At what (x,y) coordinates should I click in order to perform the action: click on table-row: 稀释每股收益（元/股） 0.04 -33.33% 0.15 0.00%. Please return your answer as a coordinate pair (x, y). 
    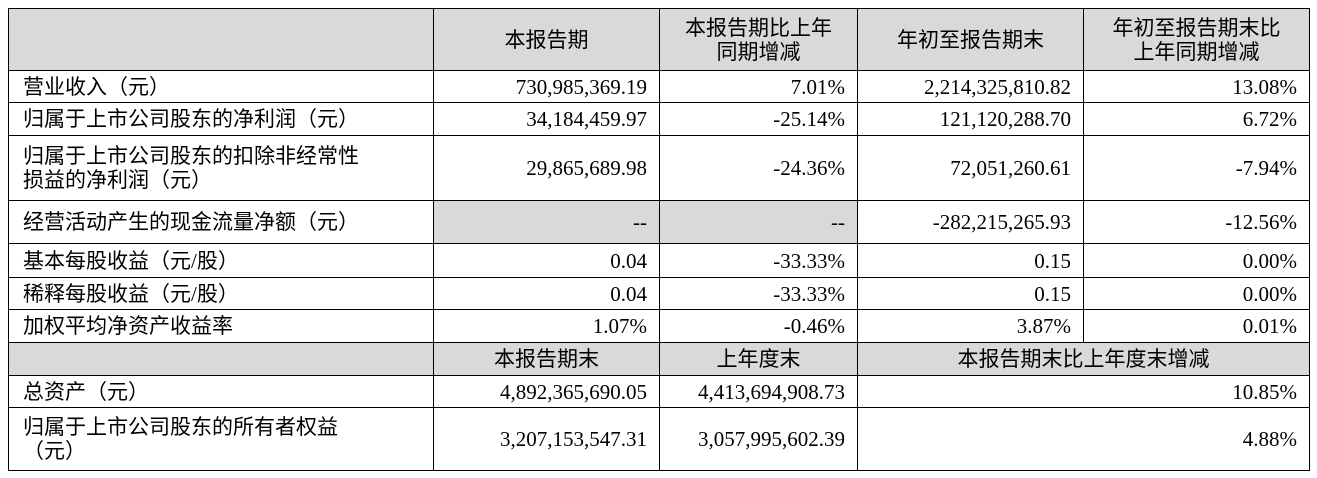
    Looking at the image, I should click on (659, 293).